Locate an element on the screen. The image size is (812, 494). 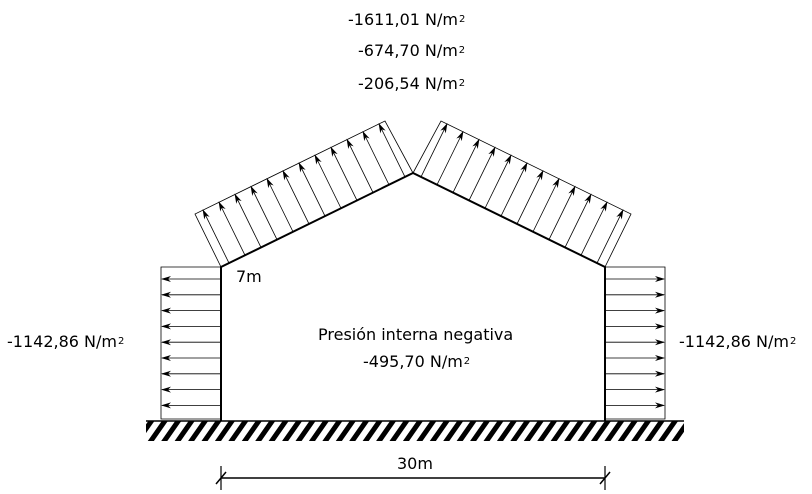
width-label: 30m is located at coordinates (415, 463).